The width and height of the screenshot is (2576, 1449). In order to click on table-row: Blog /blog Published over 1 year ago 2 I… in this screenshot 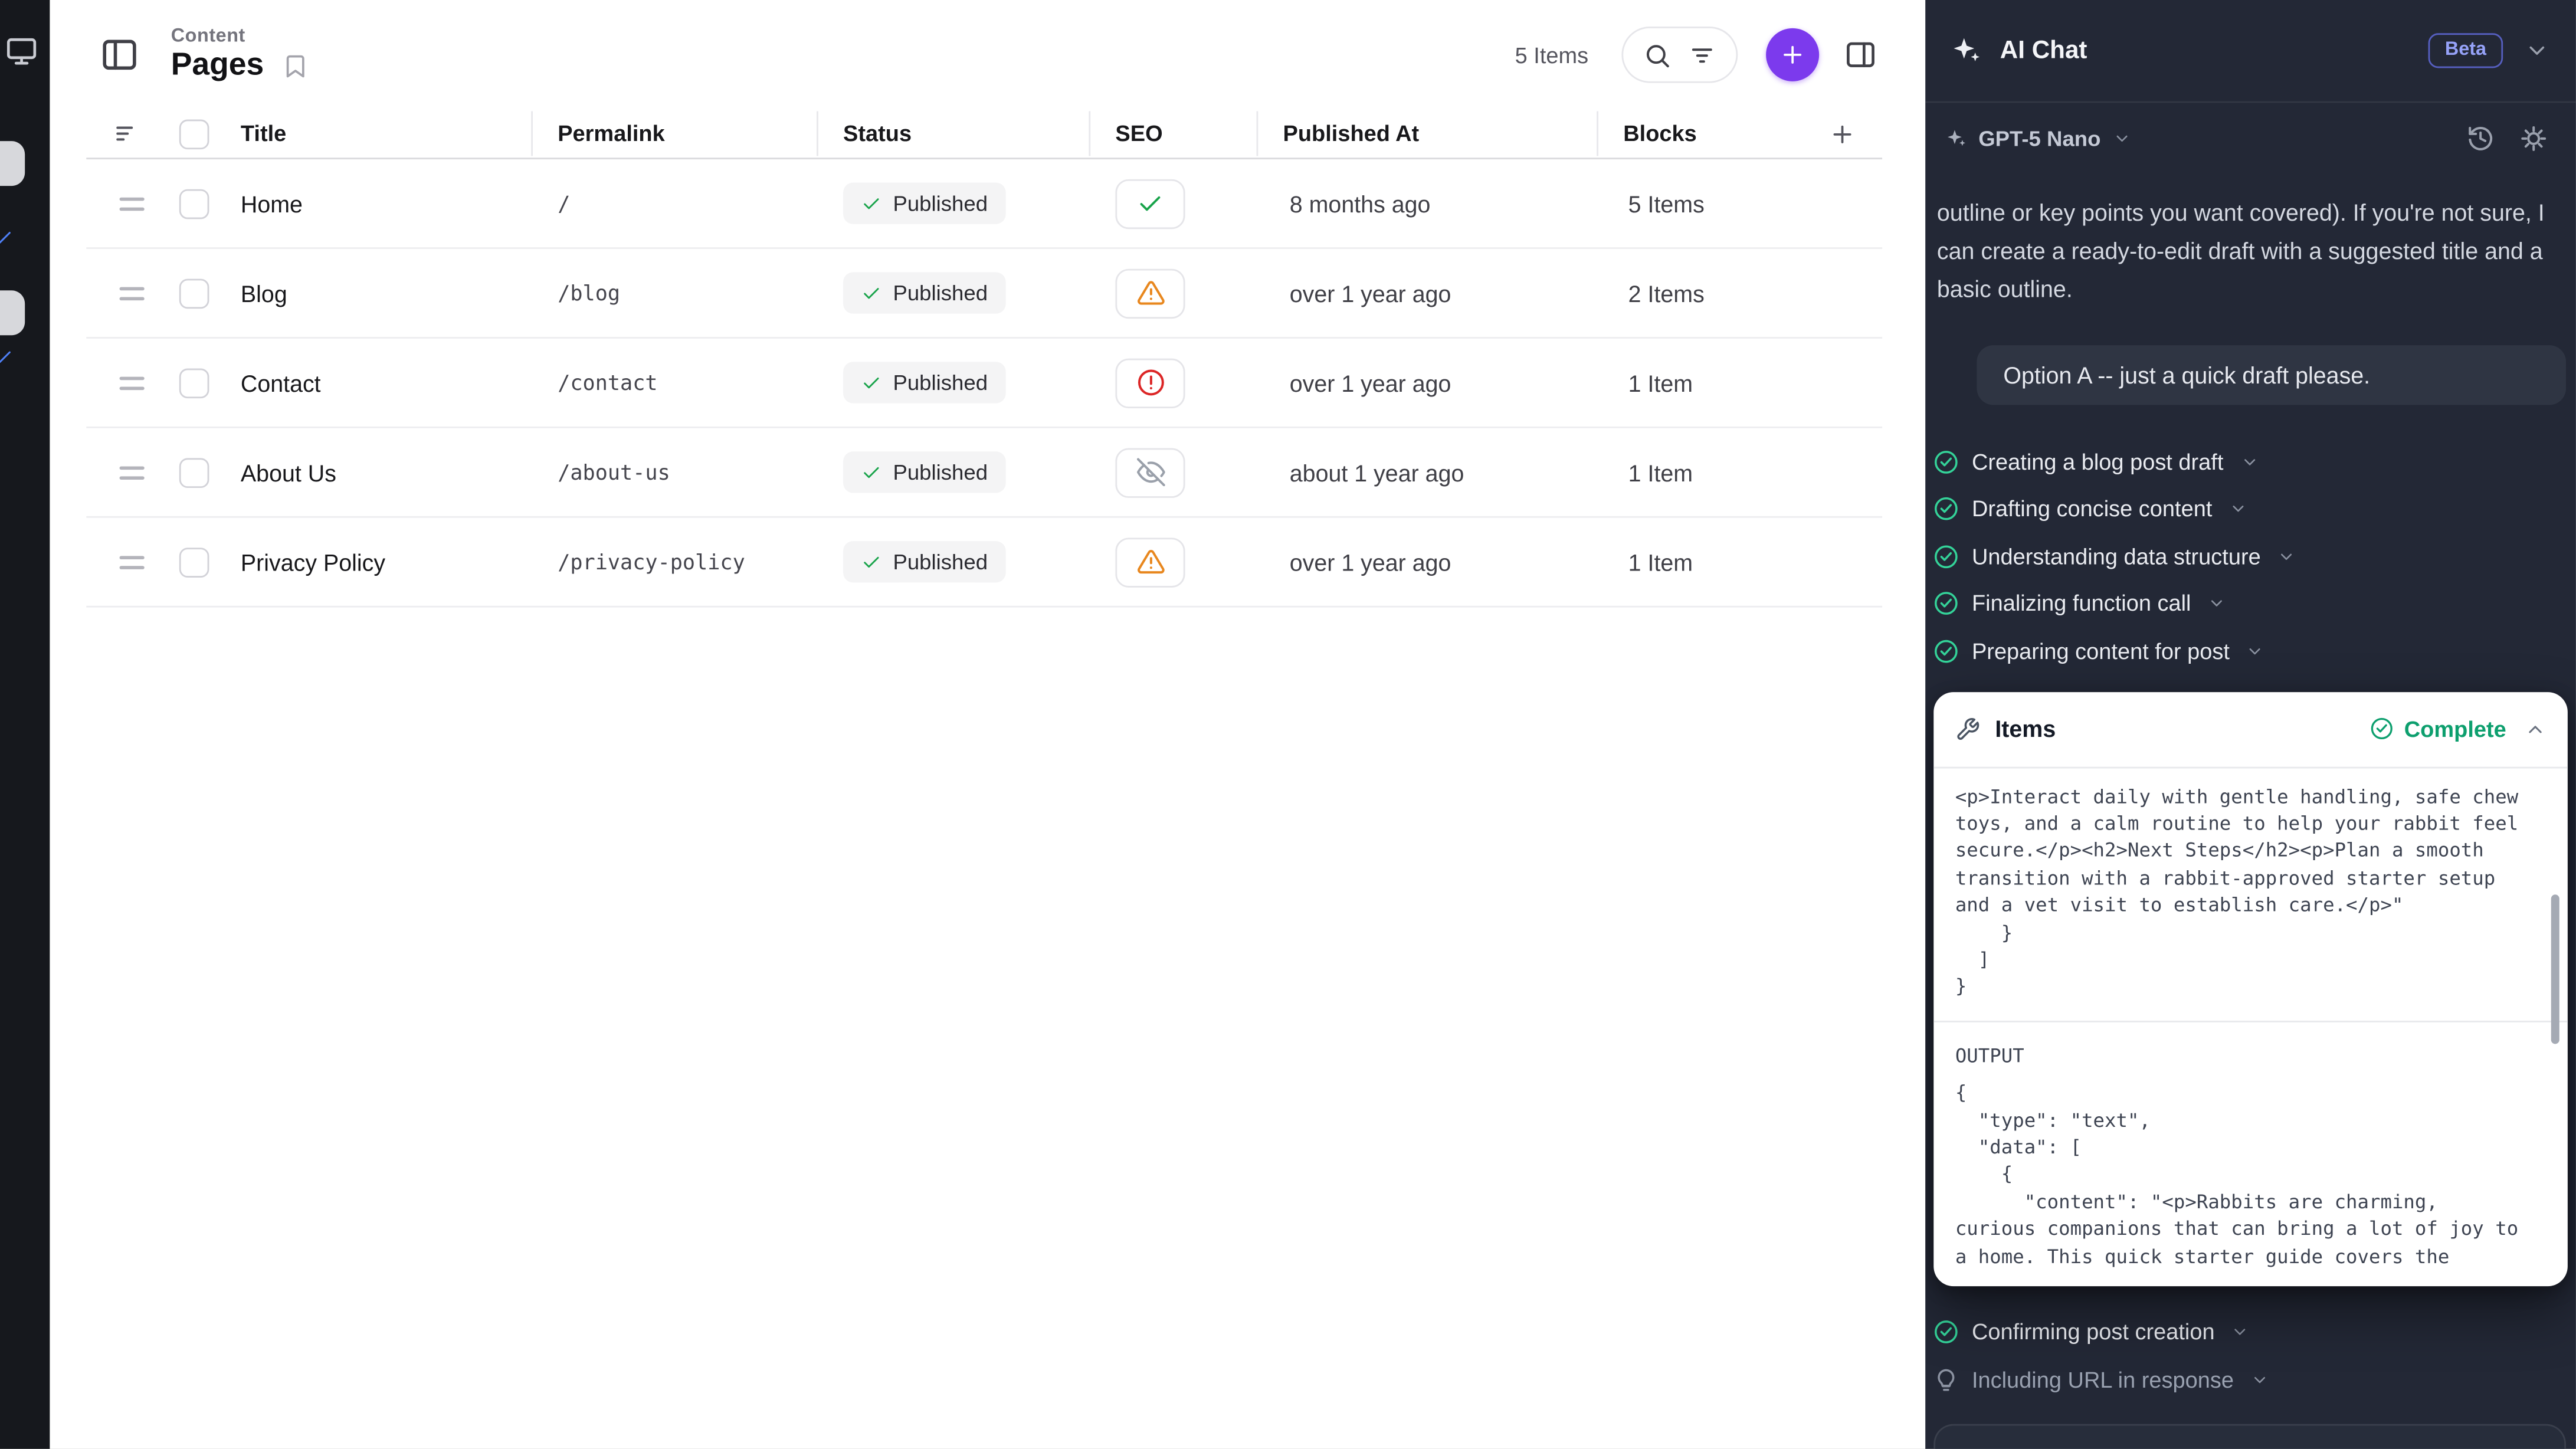, I will do `click(984, 294)`.